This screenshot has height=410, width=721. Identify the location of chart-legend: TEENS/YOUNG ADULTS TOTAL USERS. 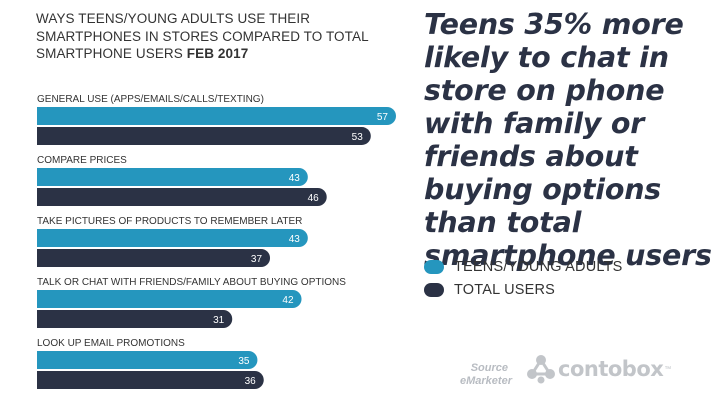
(523, 279).